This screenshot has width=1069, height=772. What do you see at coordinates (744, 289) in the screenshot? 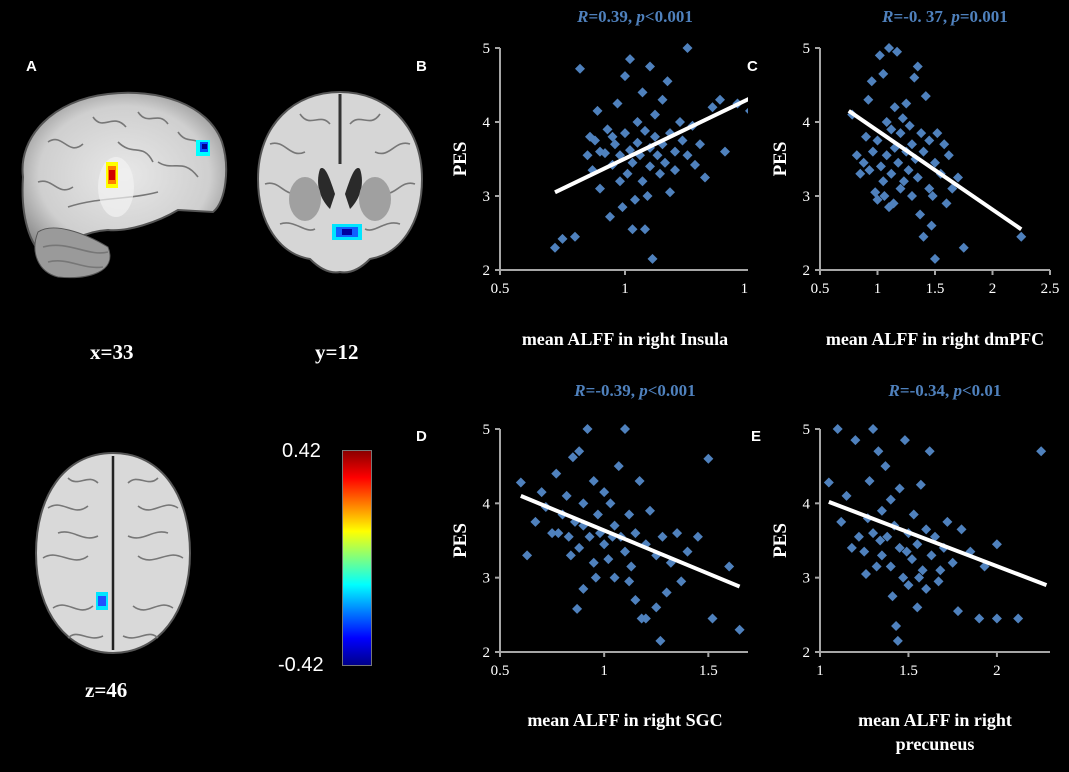
I see `chart-b-x-tick-label: 1.5` at bounding box center [744, 289].